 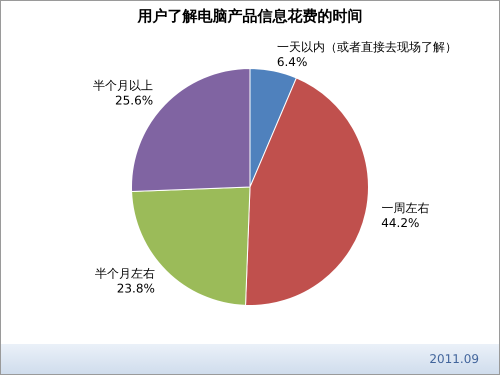 I want to click on data-label: 25.6%, so click(x=134, y=100).